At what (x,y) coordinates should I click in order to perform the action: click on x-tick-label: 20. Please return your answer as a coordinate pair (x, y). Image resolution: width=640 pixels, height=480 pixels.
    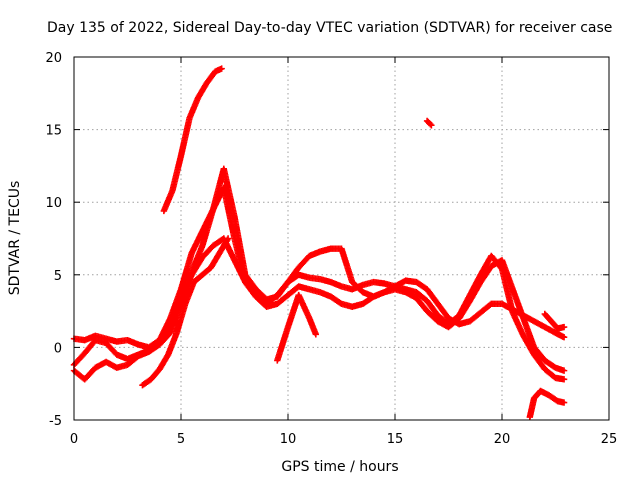
    Looking at the image, I should click on (502, 439).